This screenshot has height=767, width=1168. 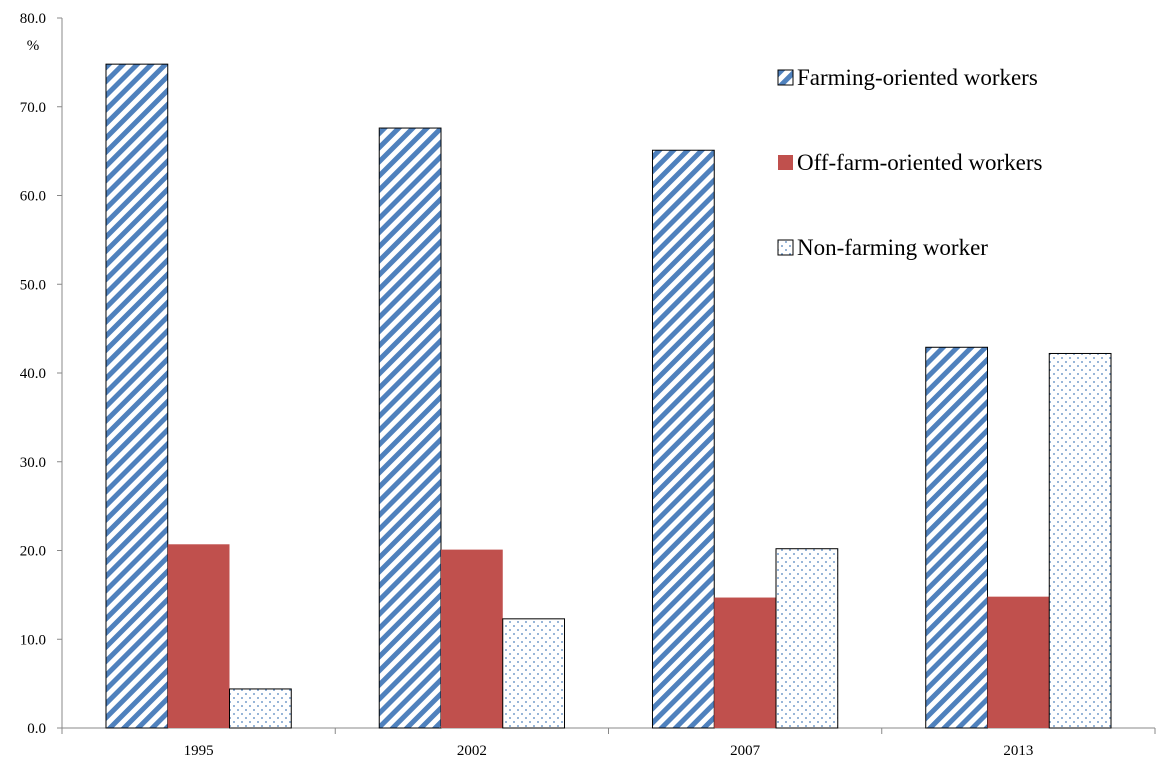 What do you see at coordinates (919, 162) in the screenshot?
I see `legend-label-off-farm: Off-farm-oriented workers` at bounding box center [919, 162].